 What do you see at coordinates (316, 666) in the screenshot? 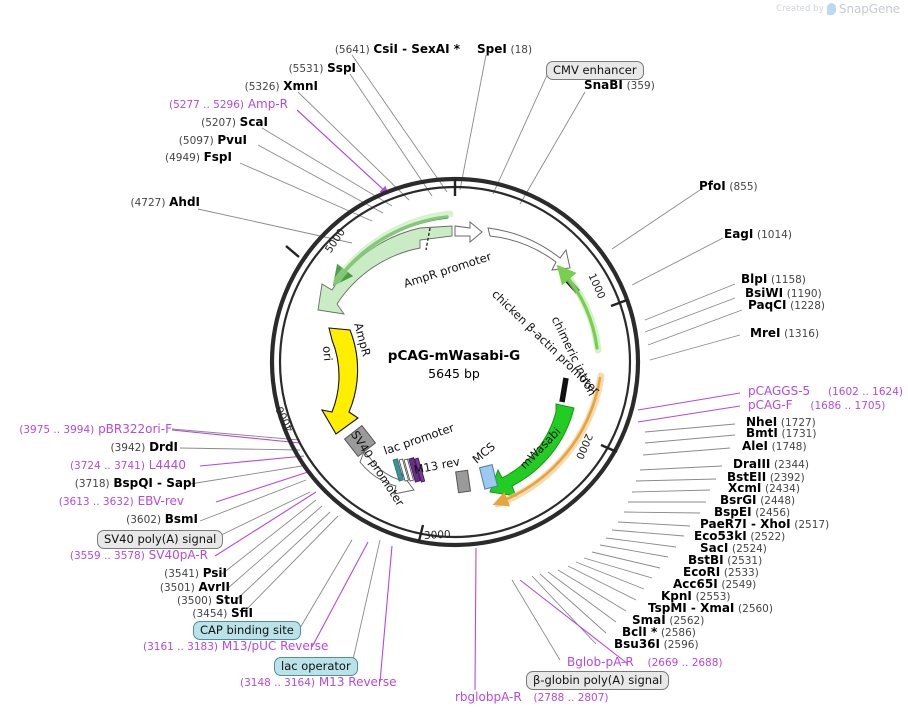
I see `chip-lac-operator: lac operator` at bounding box center [316, 666].